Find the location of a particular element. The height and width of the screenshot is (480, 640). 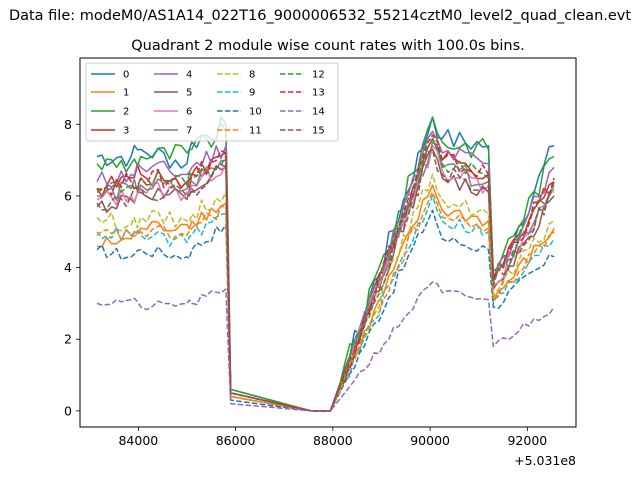

y-tick-label: 6 is located at coordinates (68, 195).